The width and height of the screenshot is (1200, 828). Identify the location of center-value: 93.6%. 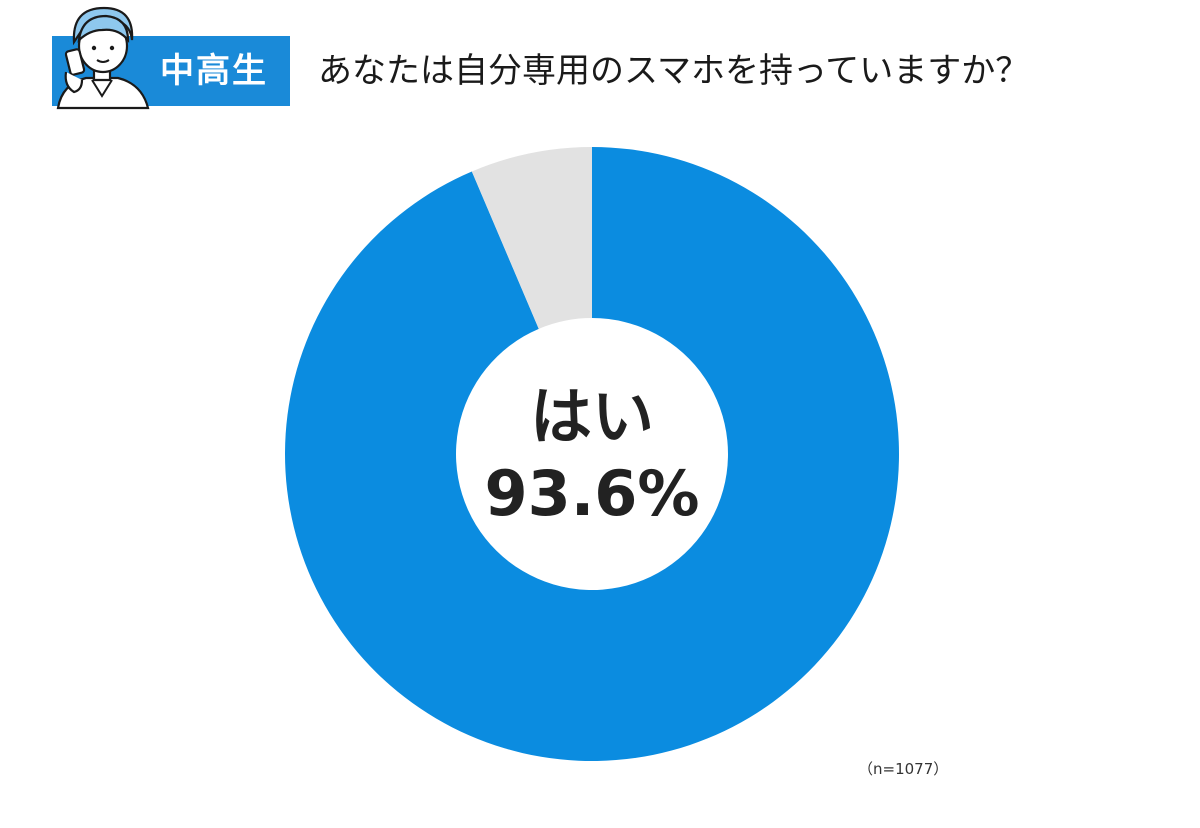
(591, 493).